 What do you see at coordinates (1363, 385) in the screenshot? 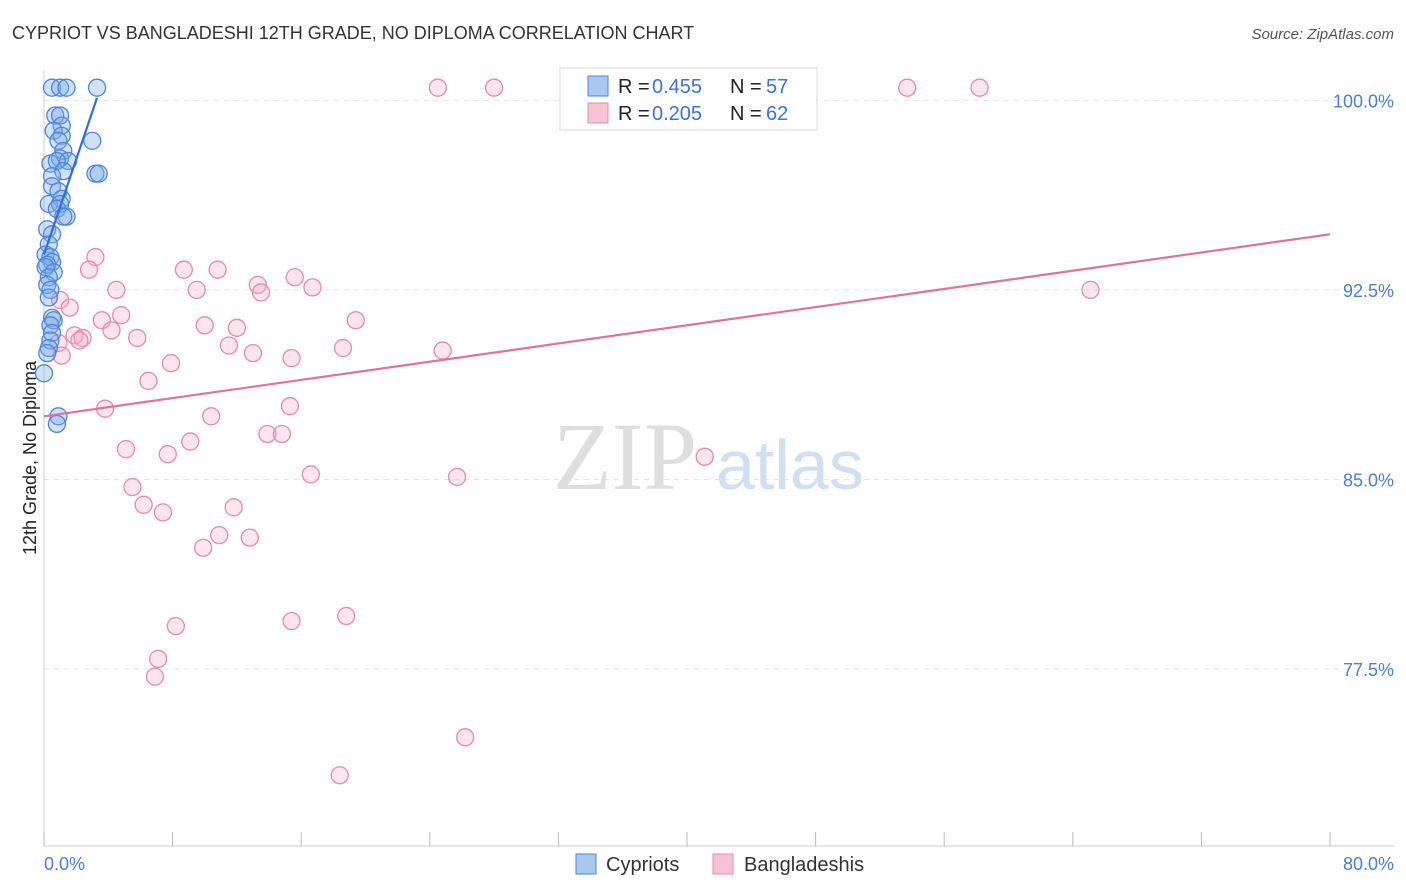
I see `y-tick-labels: 100.0% 92.5% 85.0% 77.5%` at bounding box center [1363, 385].